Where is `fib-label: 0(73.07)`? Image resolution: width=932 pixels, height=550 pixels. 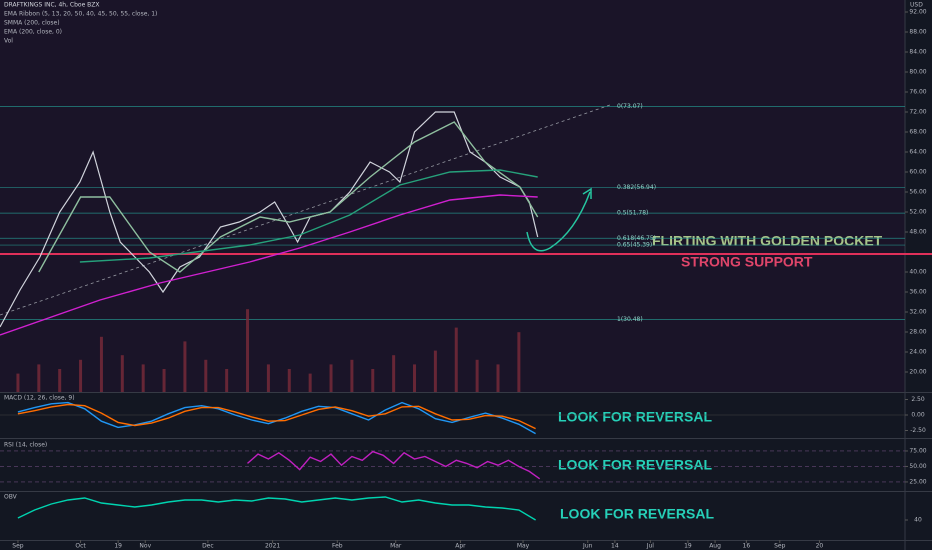 fib-label: 0(73.07) is located at coordinates (630, 106).